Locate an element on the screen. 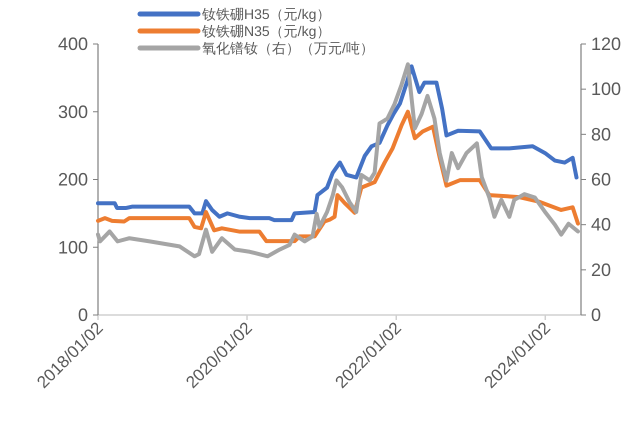 The height and width of the screenshot is (432, 641). legend-label: 钕铁硼N35（元/kg） is located at coordinates (265, 31).